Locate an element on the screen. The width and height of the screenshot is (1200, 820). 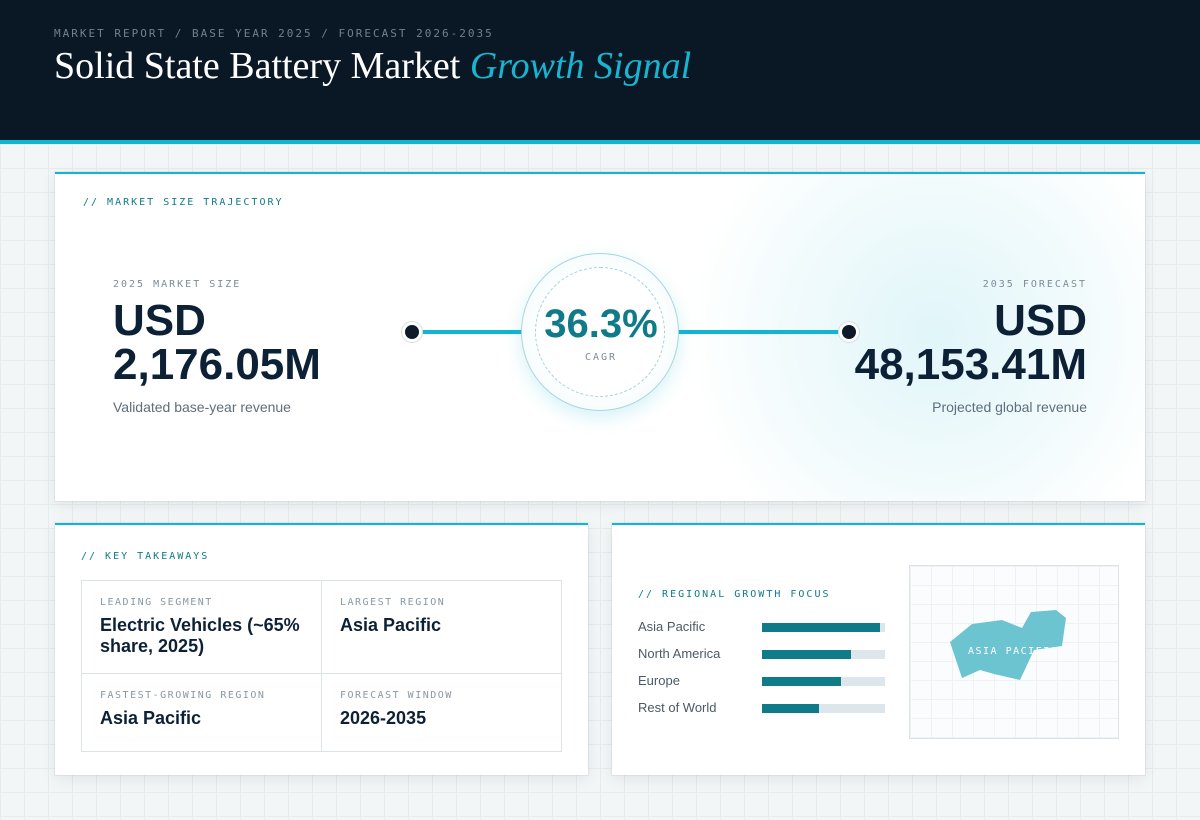
start-label: 2025 MARKET SIZE is located at coordinates (177, 284).